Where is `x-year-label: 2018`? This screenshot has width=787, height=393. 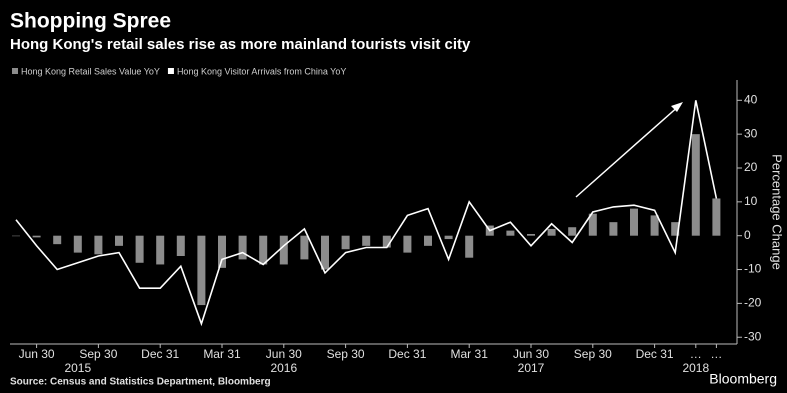 x-year-label: 2018 is located at coordinates (695, 368).